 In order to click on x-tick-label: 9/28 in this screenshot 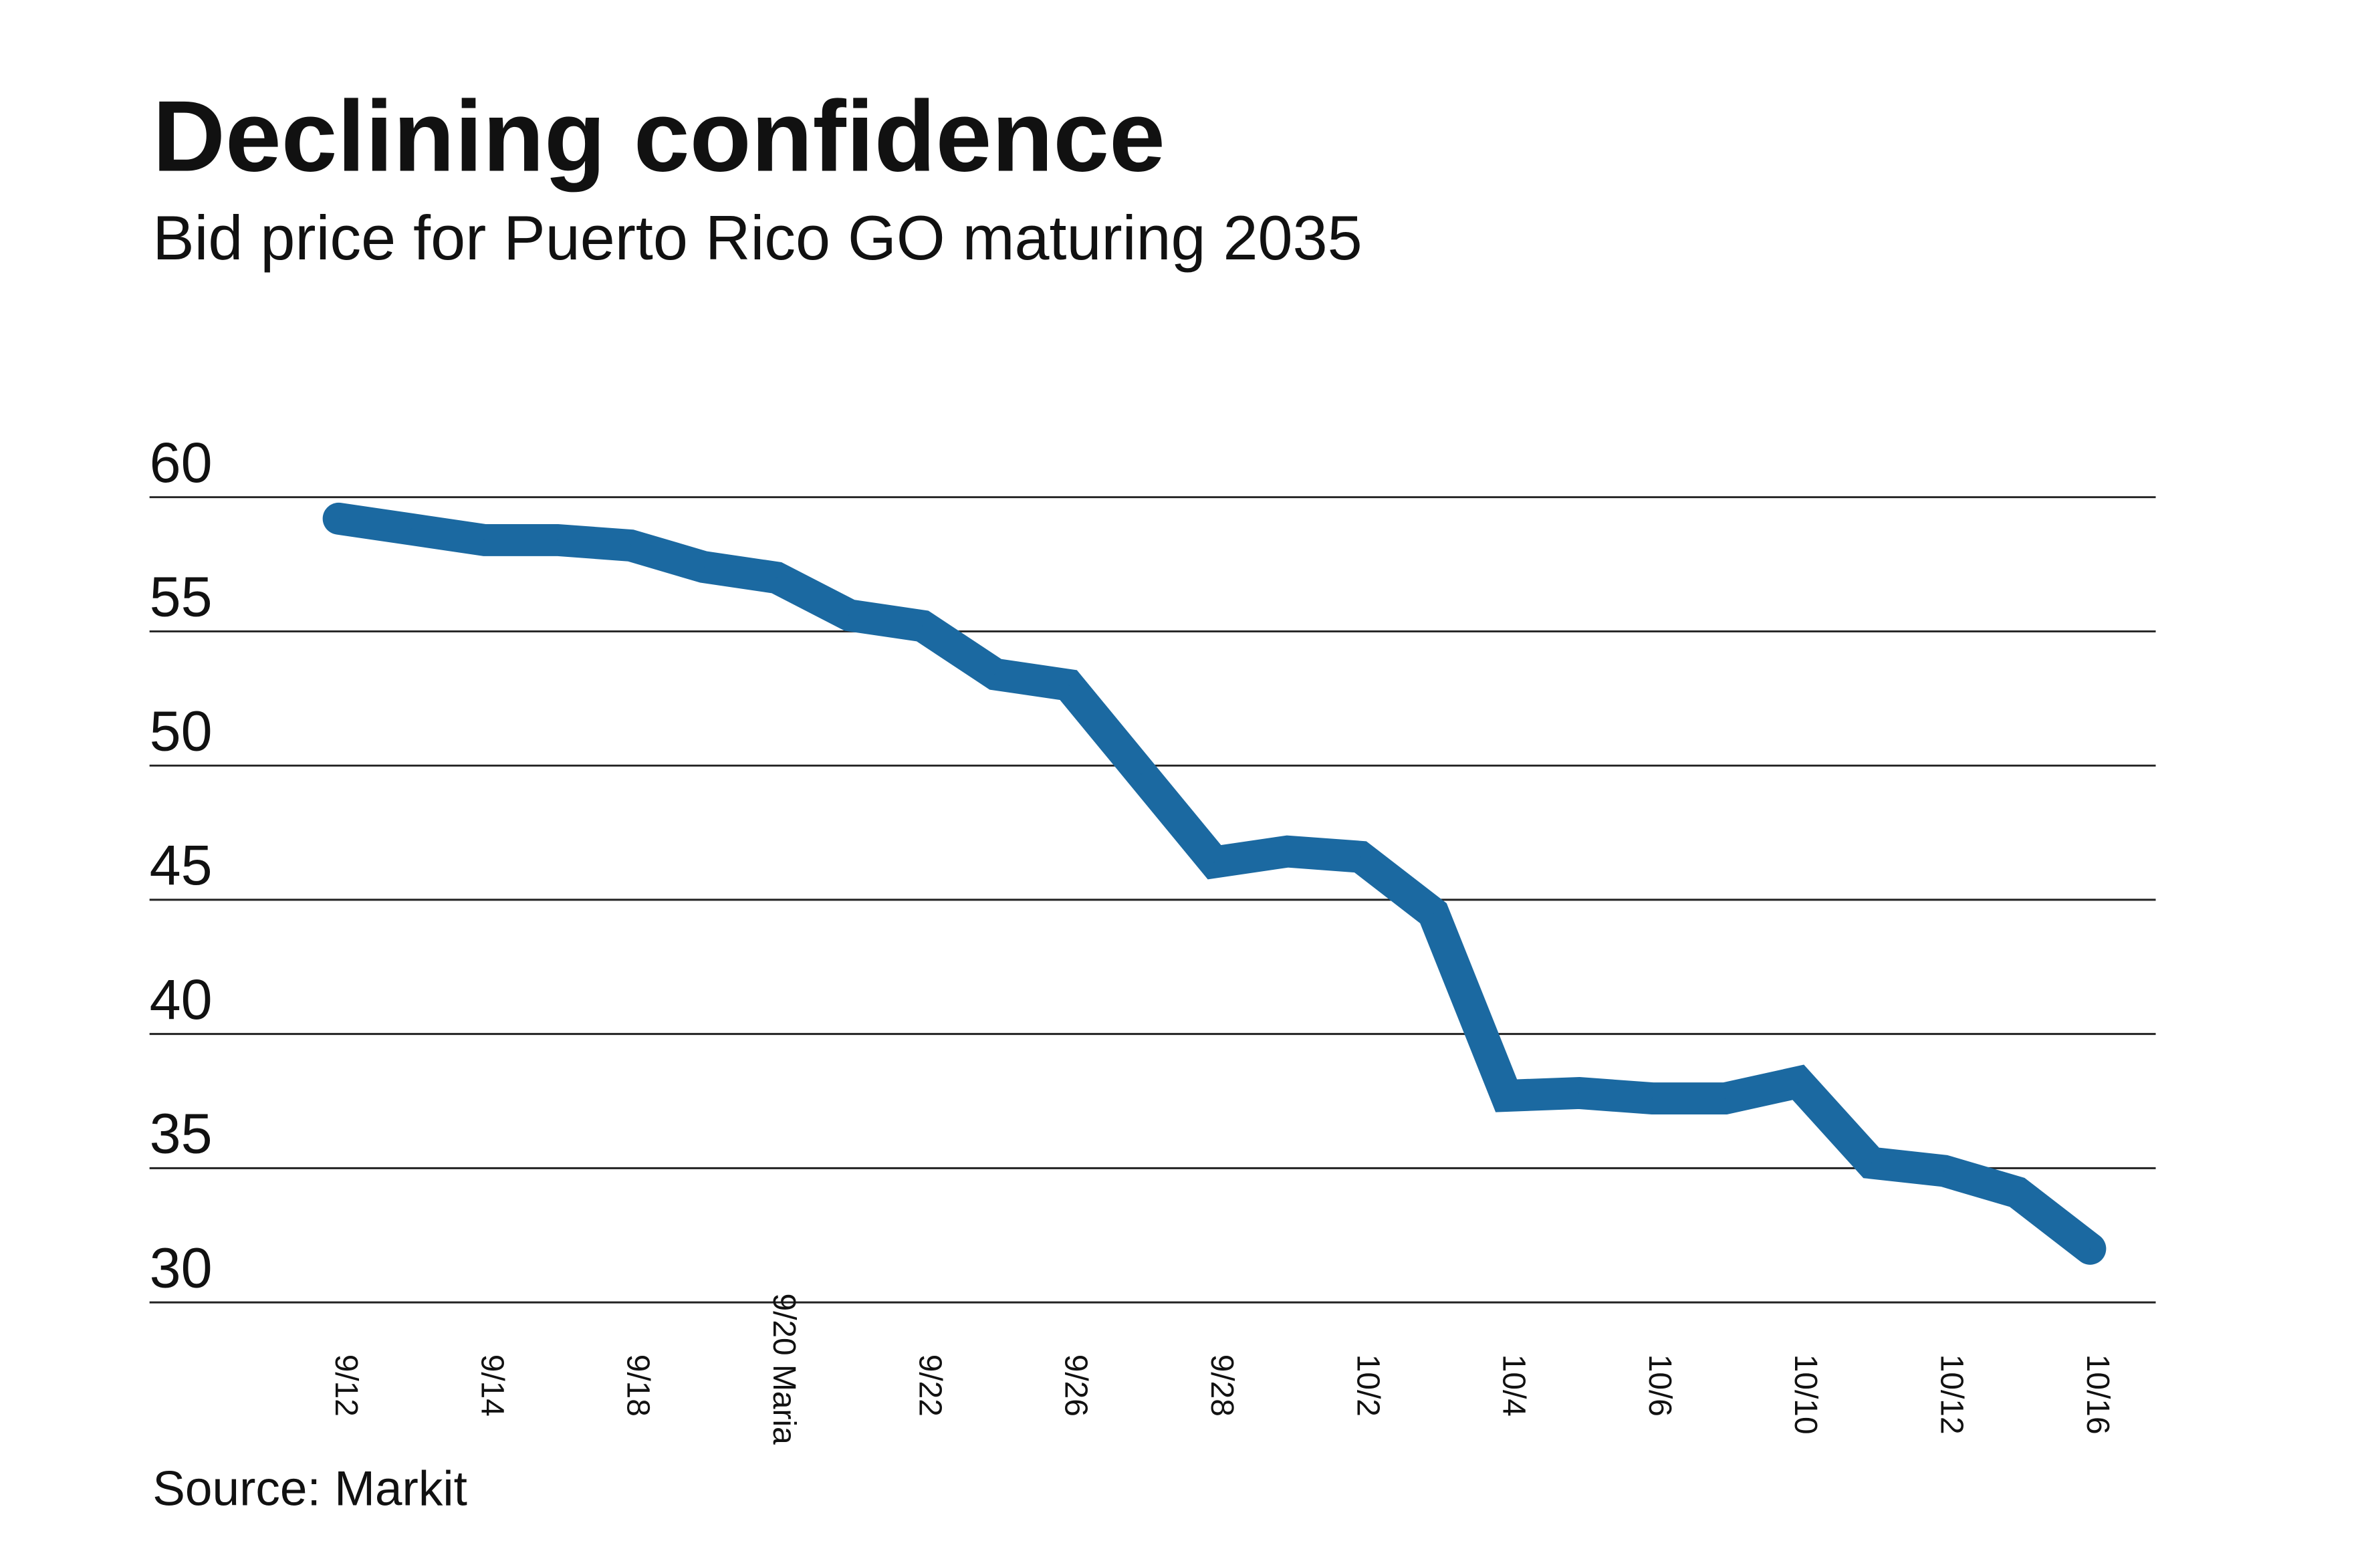, I will do `click(1221, 1386)`.